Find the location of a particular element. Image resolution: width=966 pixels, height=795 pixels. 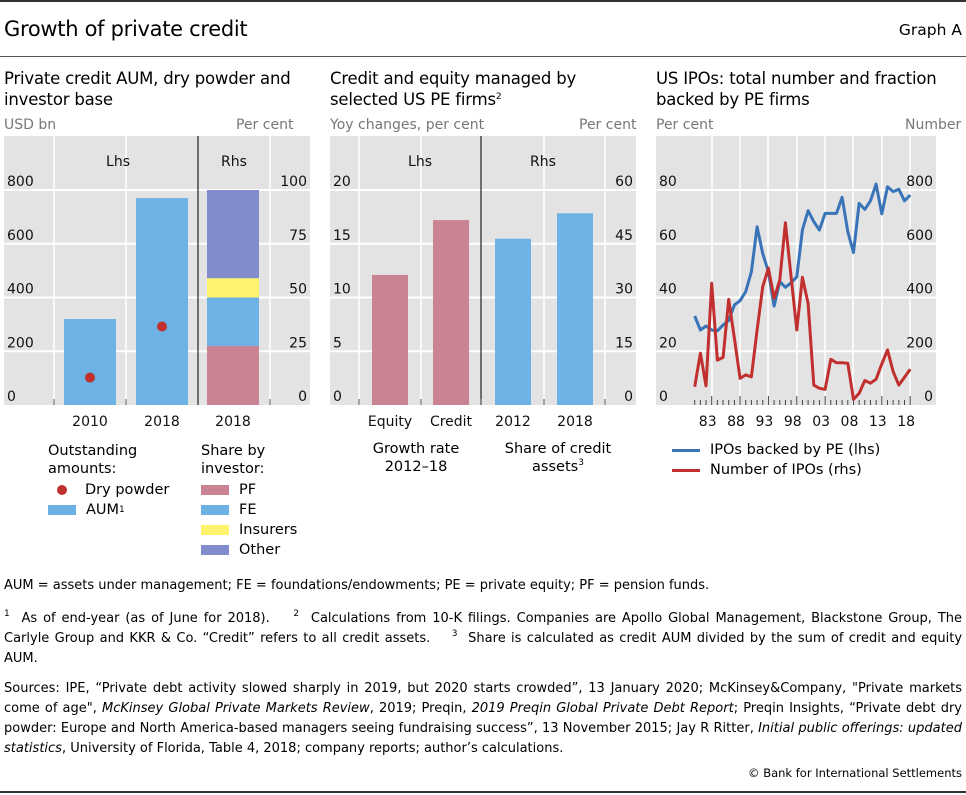

pf-swatch-icon is located at coordinates (215, 490).